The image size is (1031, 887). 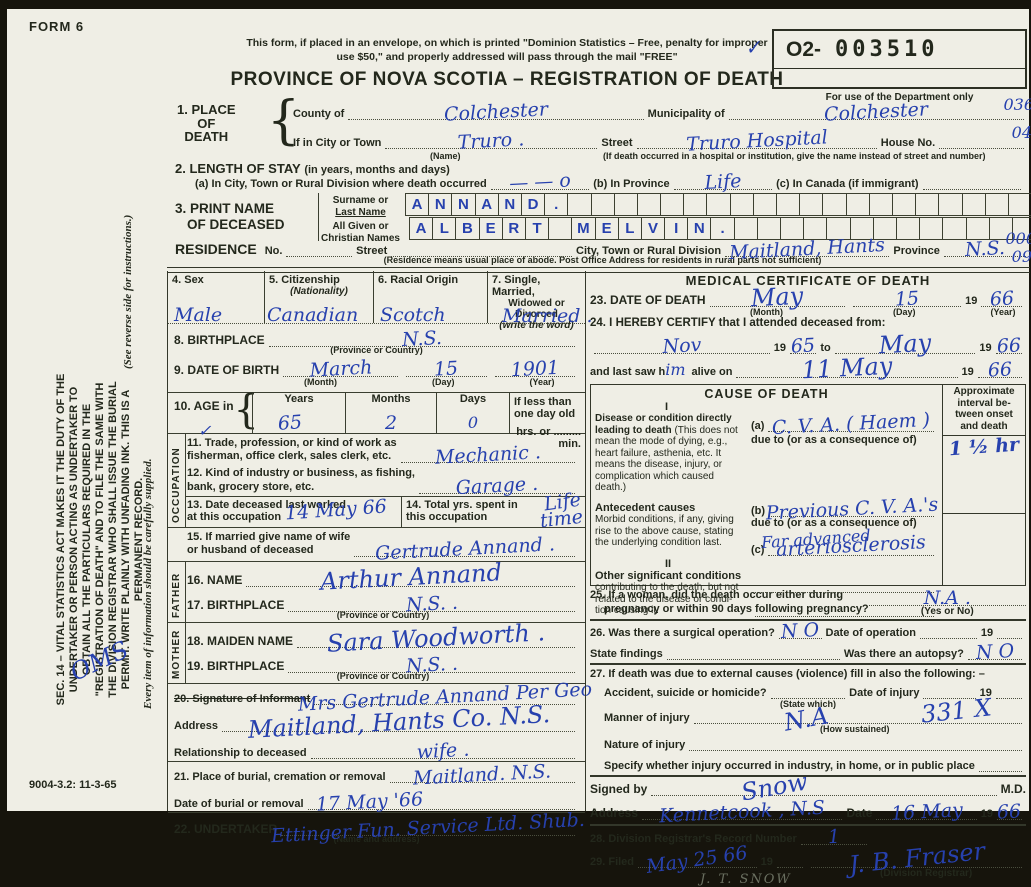 What do you see at coordinates (756, 141) in the screenshot?
I see `street-field: Truro Hospital` at bounding box center [756, 141].